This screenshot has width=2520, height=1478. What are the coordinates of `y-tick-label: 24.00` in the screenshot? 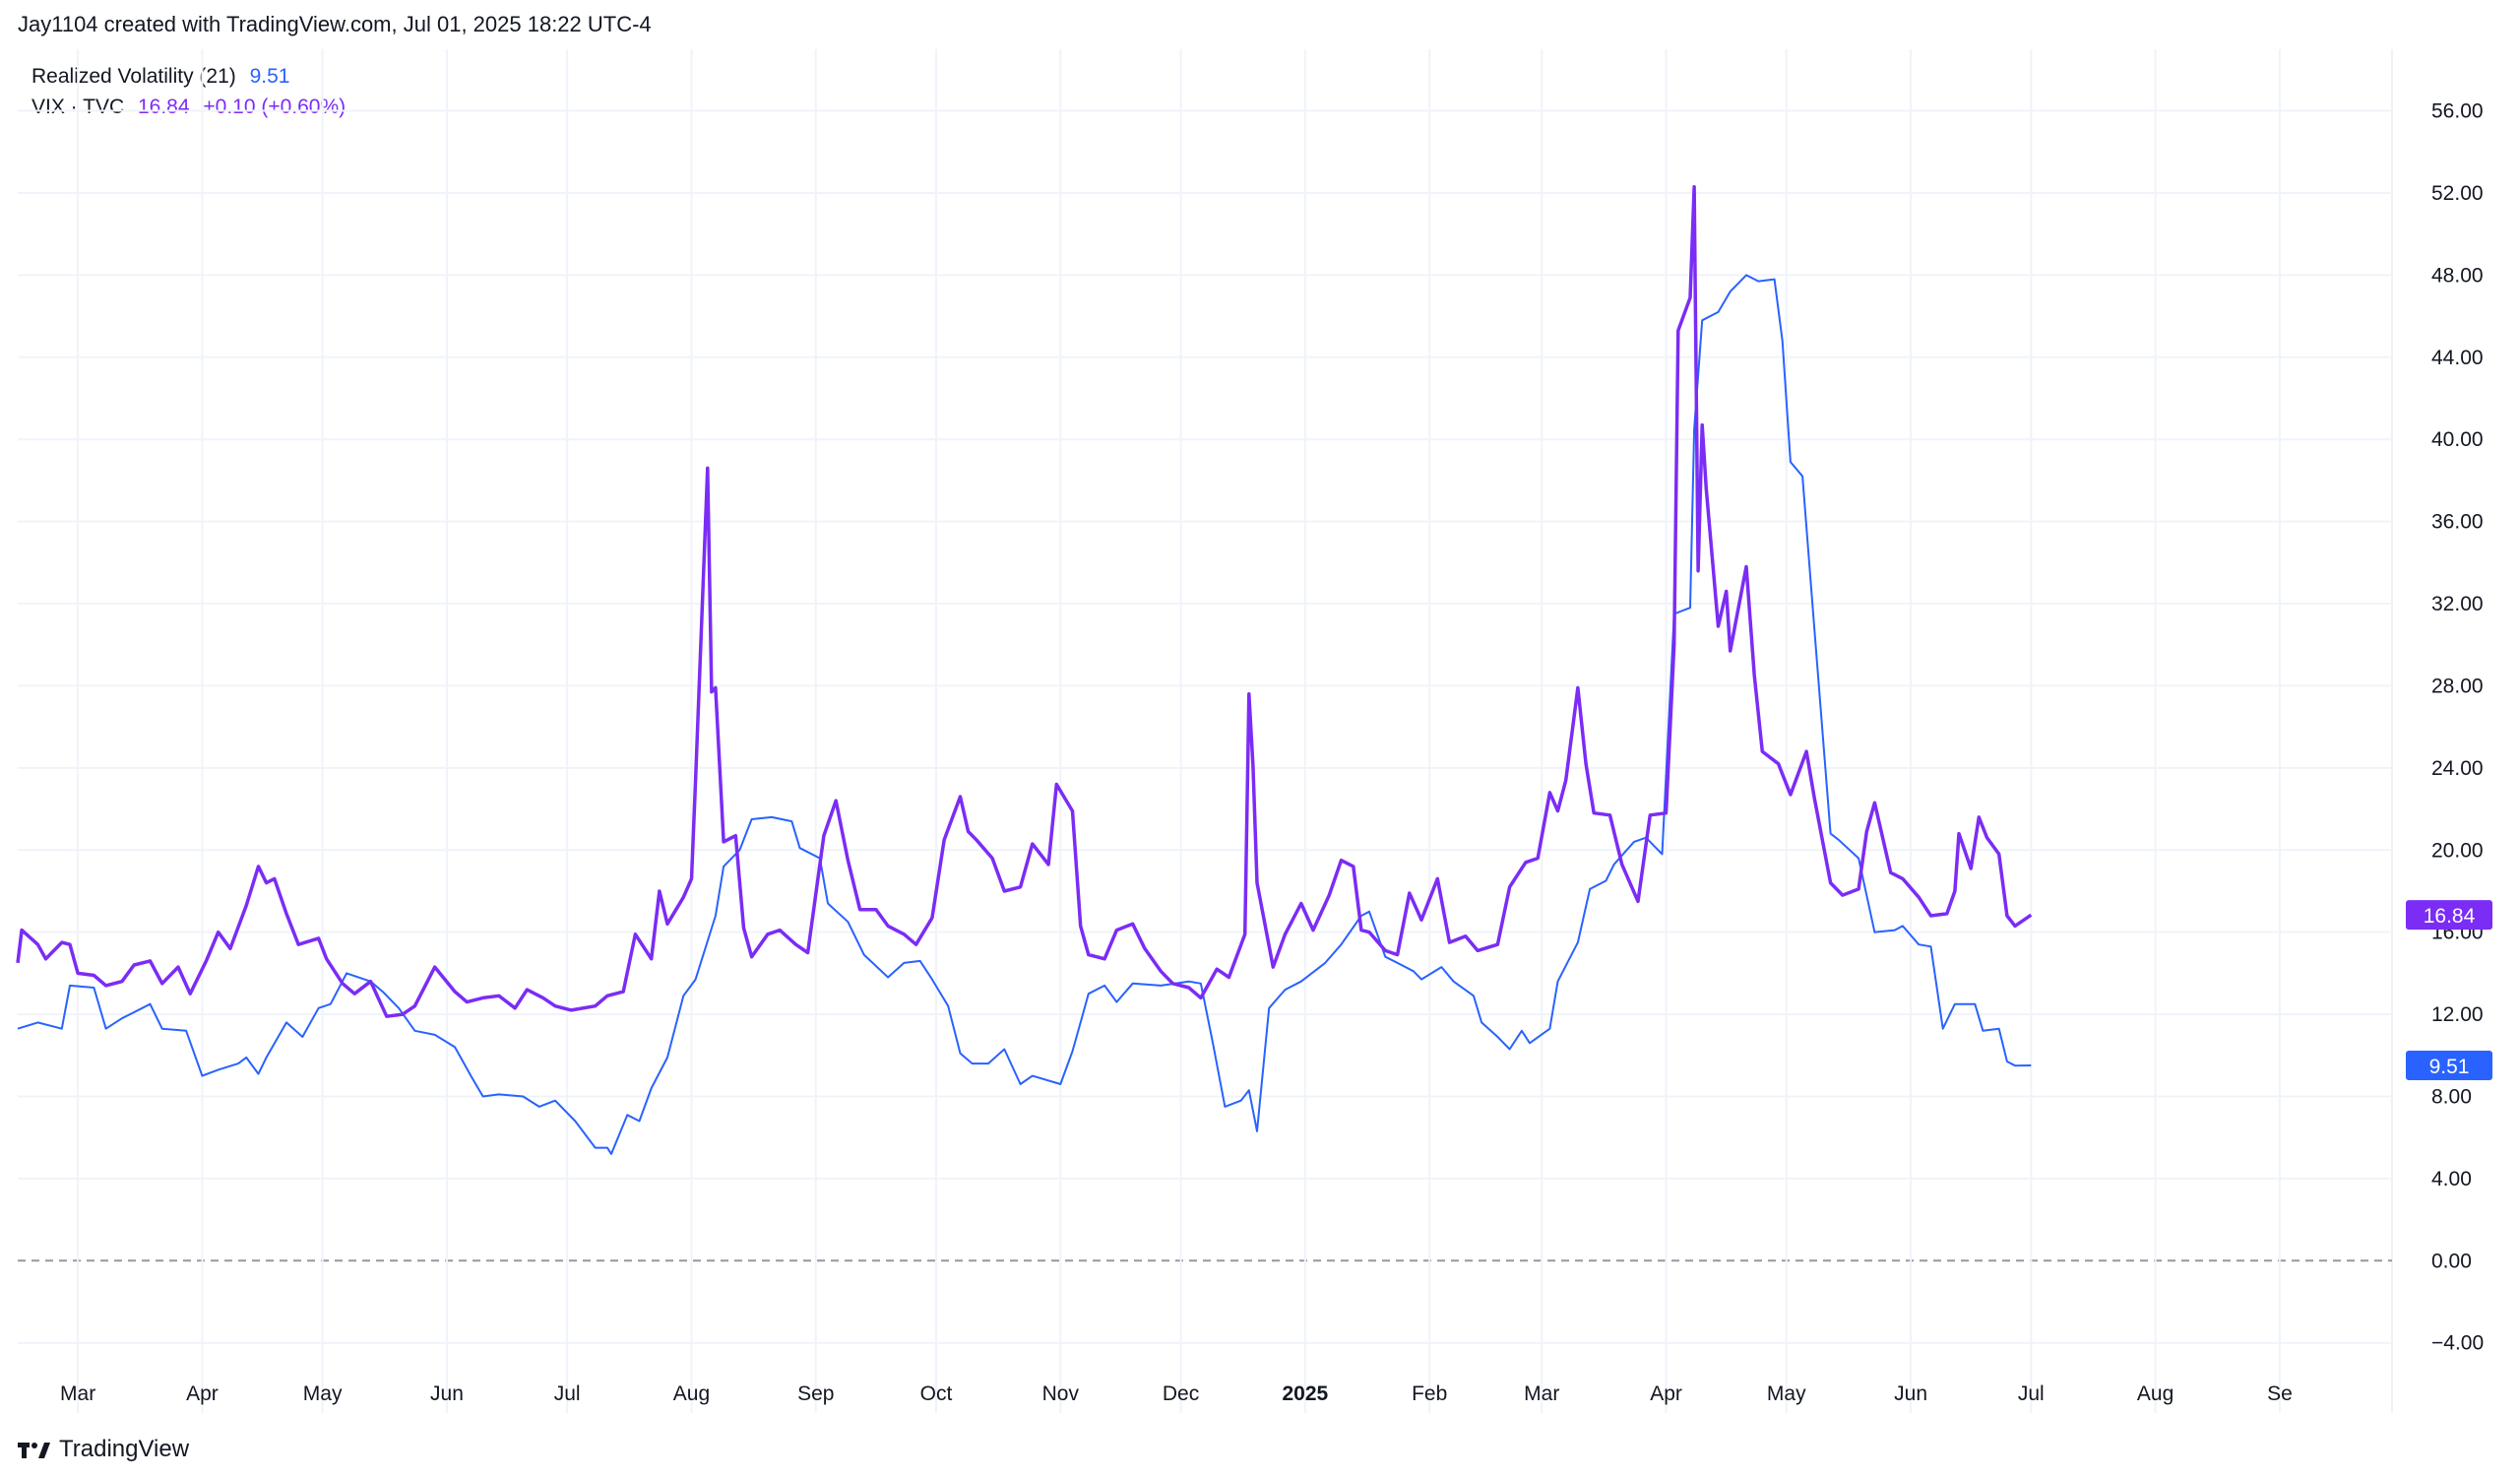 It's located at (2457, 768).